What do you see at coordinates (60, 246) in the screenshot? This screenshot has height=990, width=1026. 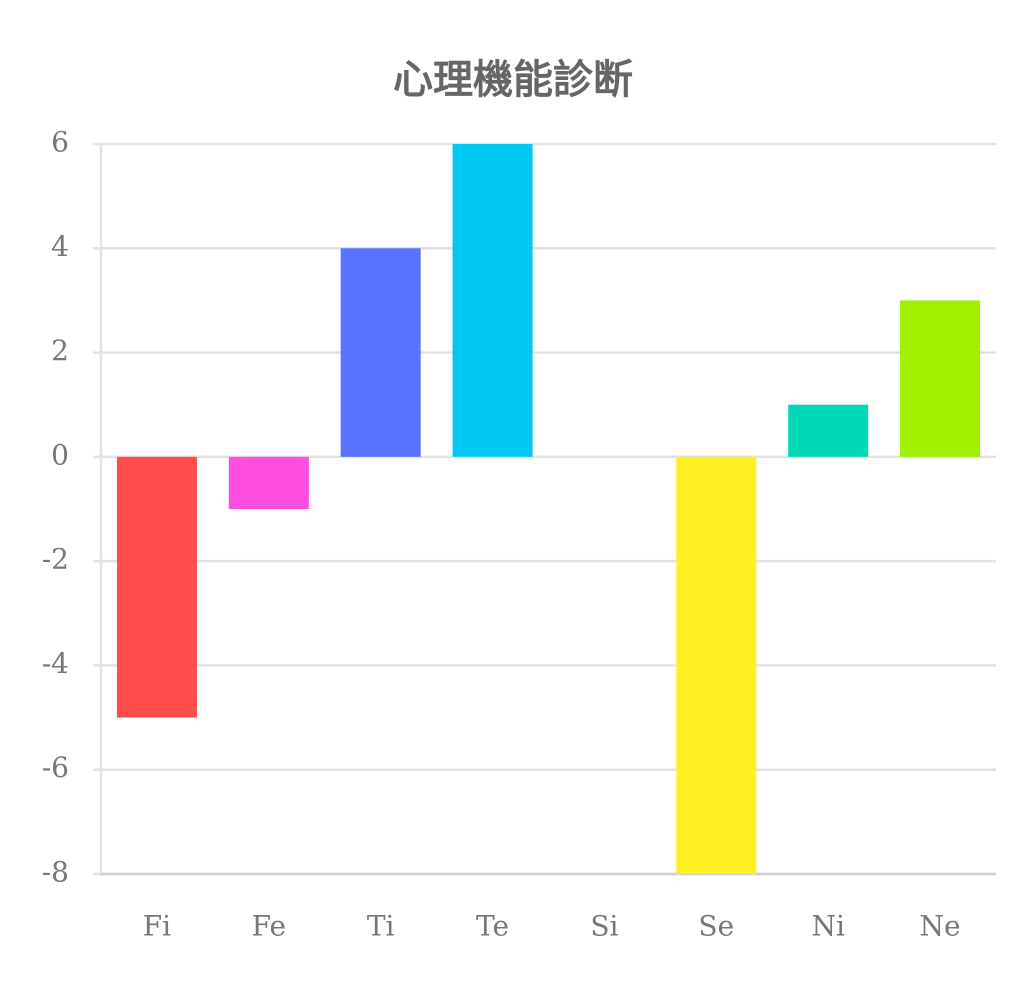 I see `y-tick-label: 4` at bounding box center [60, 246].